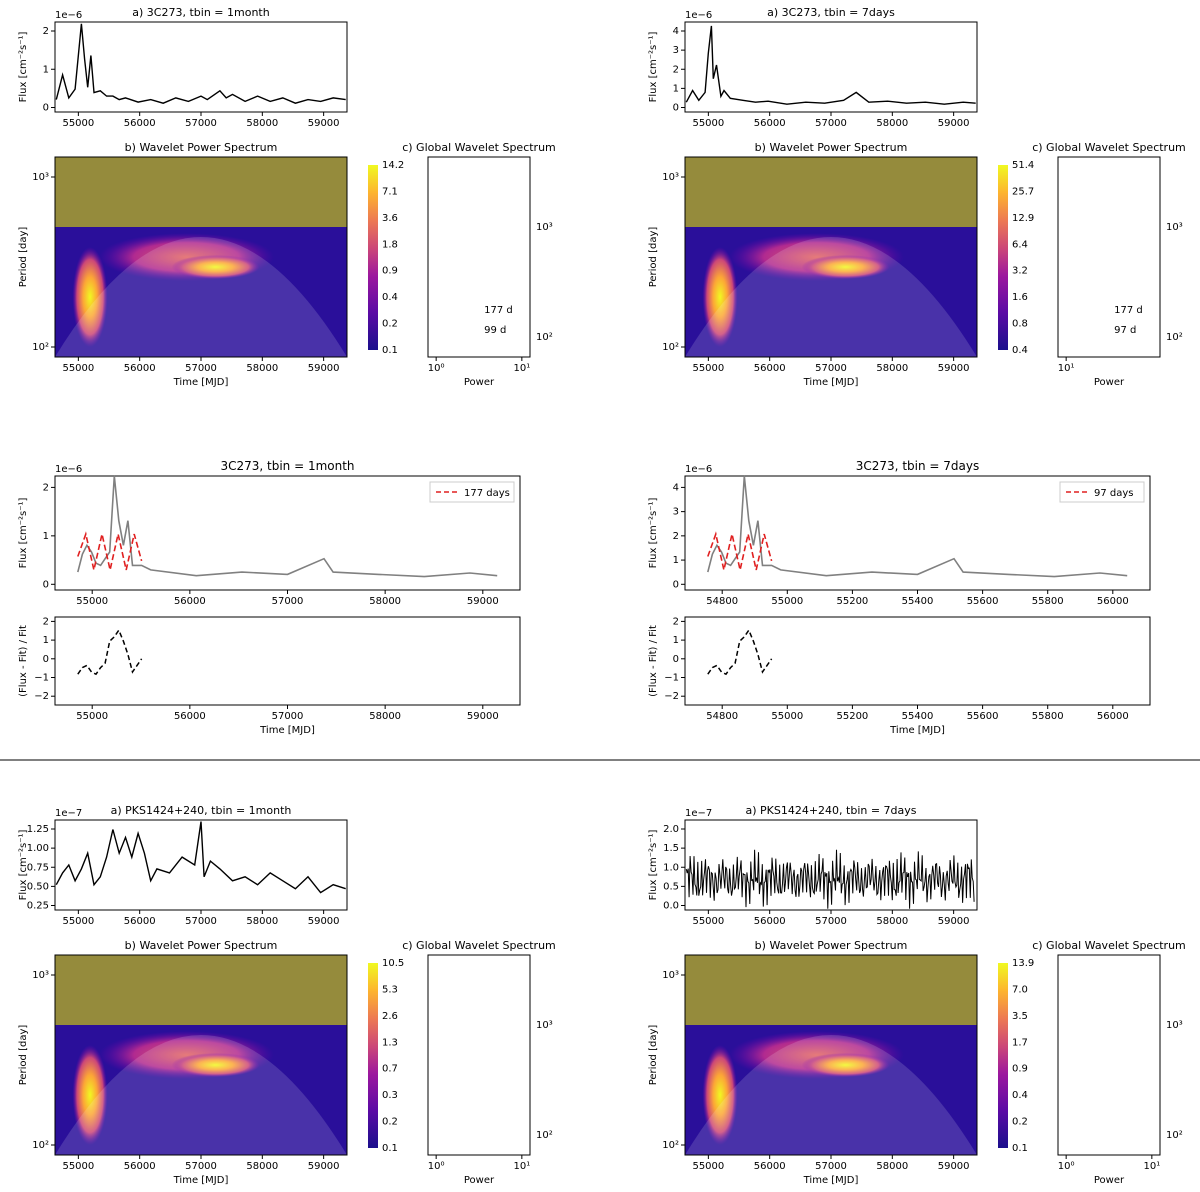 Image resolution: width=1200 pixels, height=1192 pixels. I want to click on fit-y-tick-label: 2, so click(676, 536).